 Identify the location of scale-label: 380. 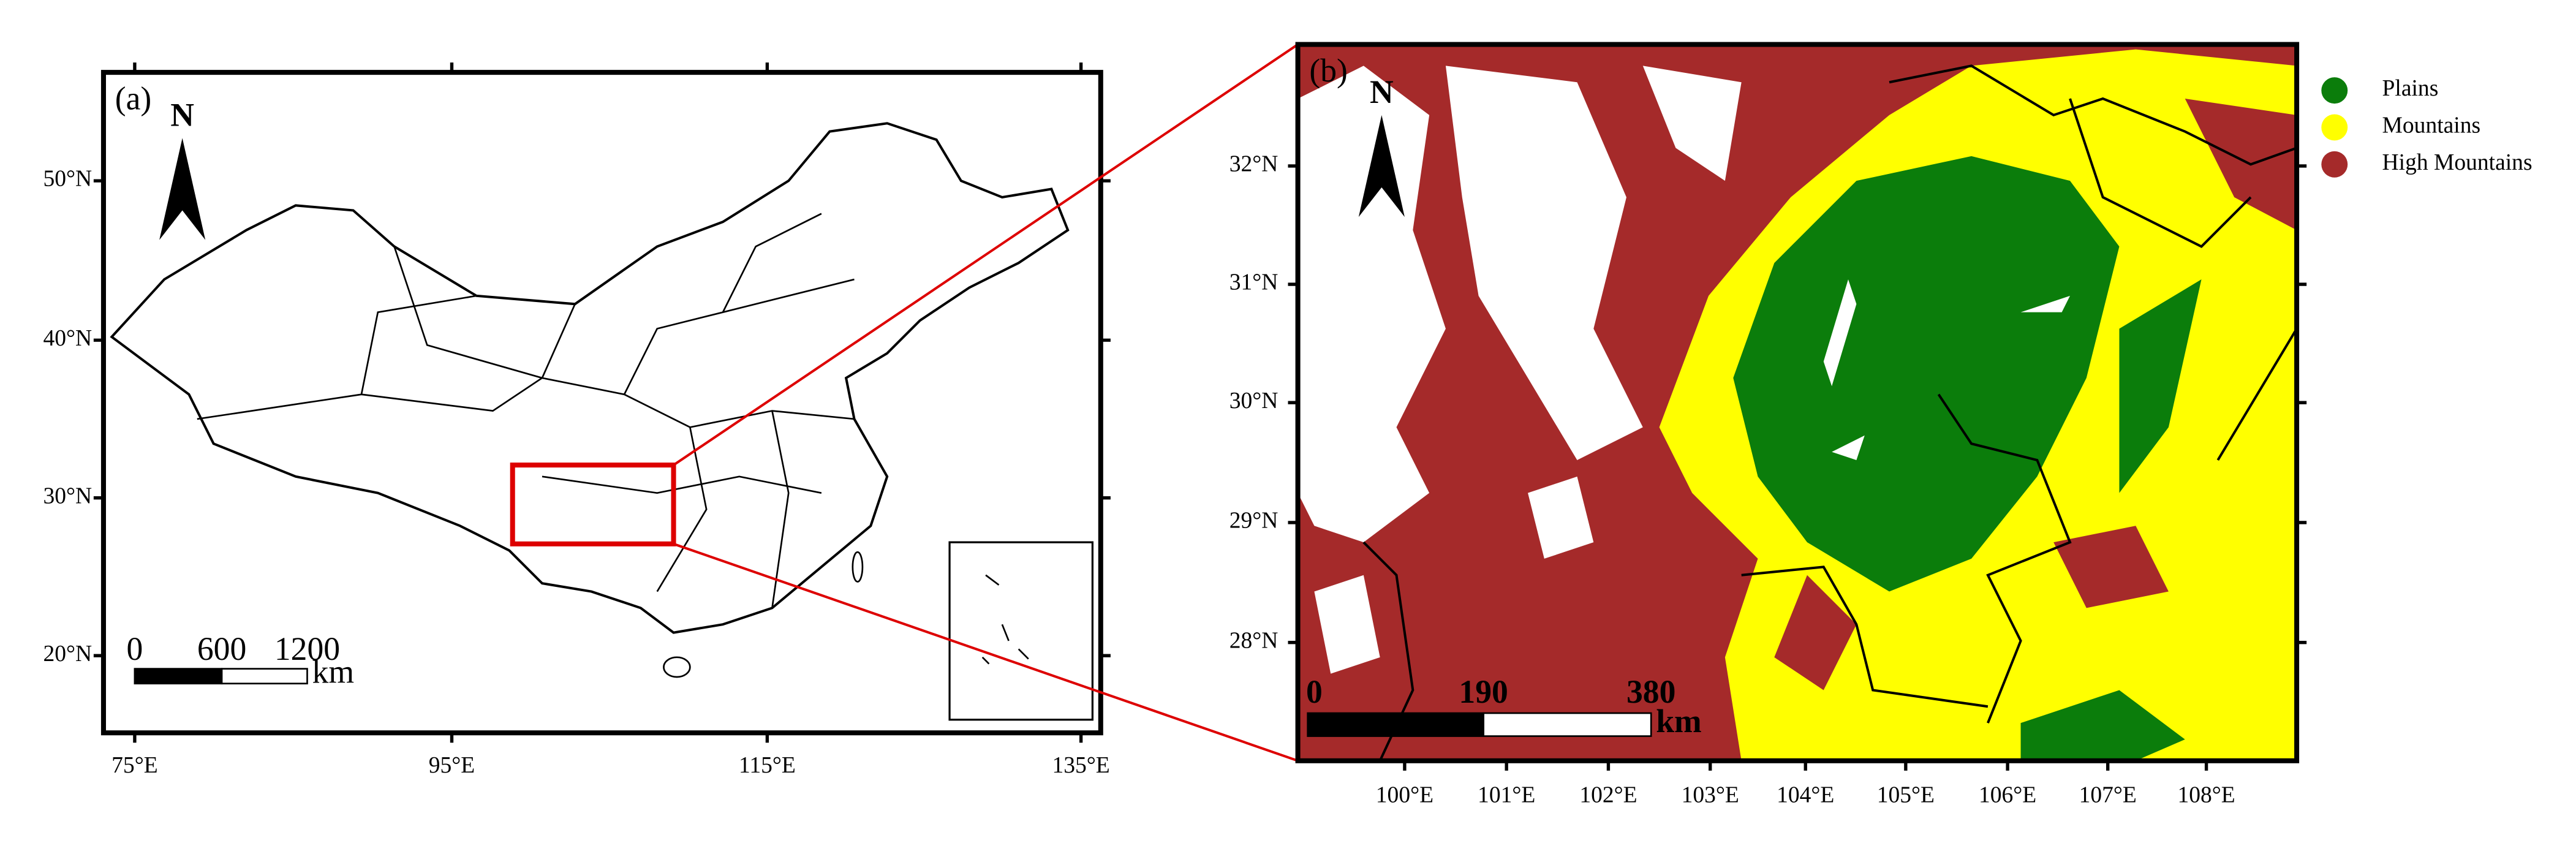
(1650, 691).